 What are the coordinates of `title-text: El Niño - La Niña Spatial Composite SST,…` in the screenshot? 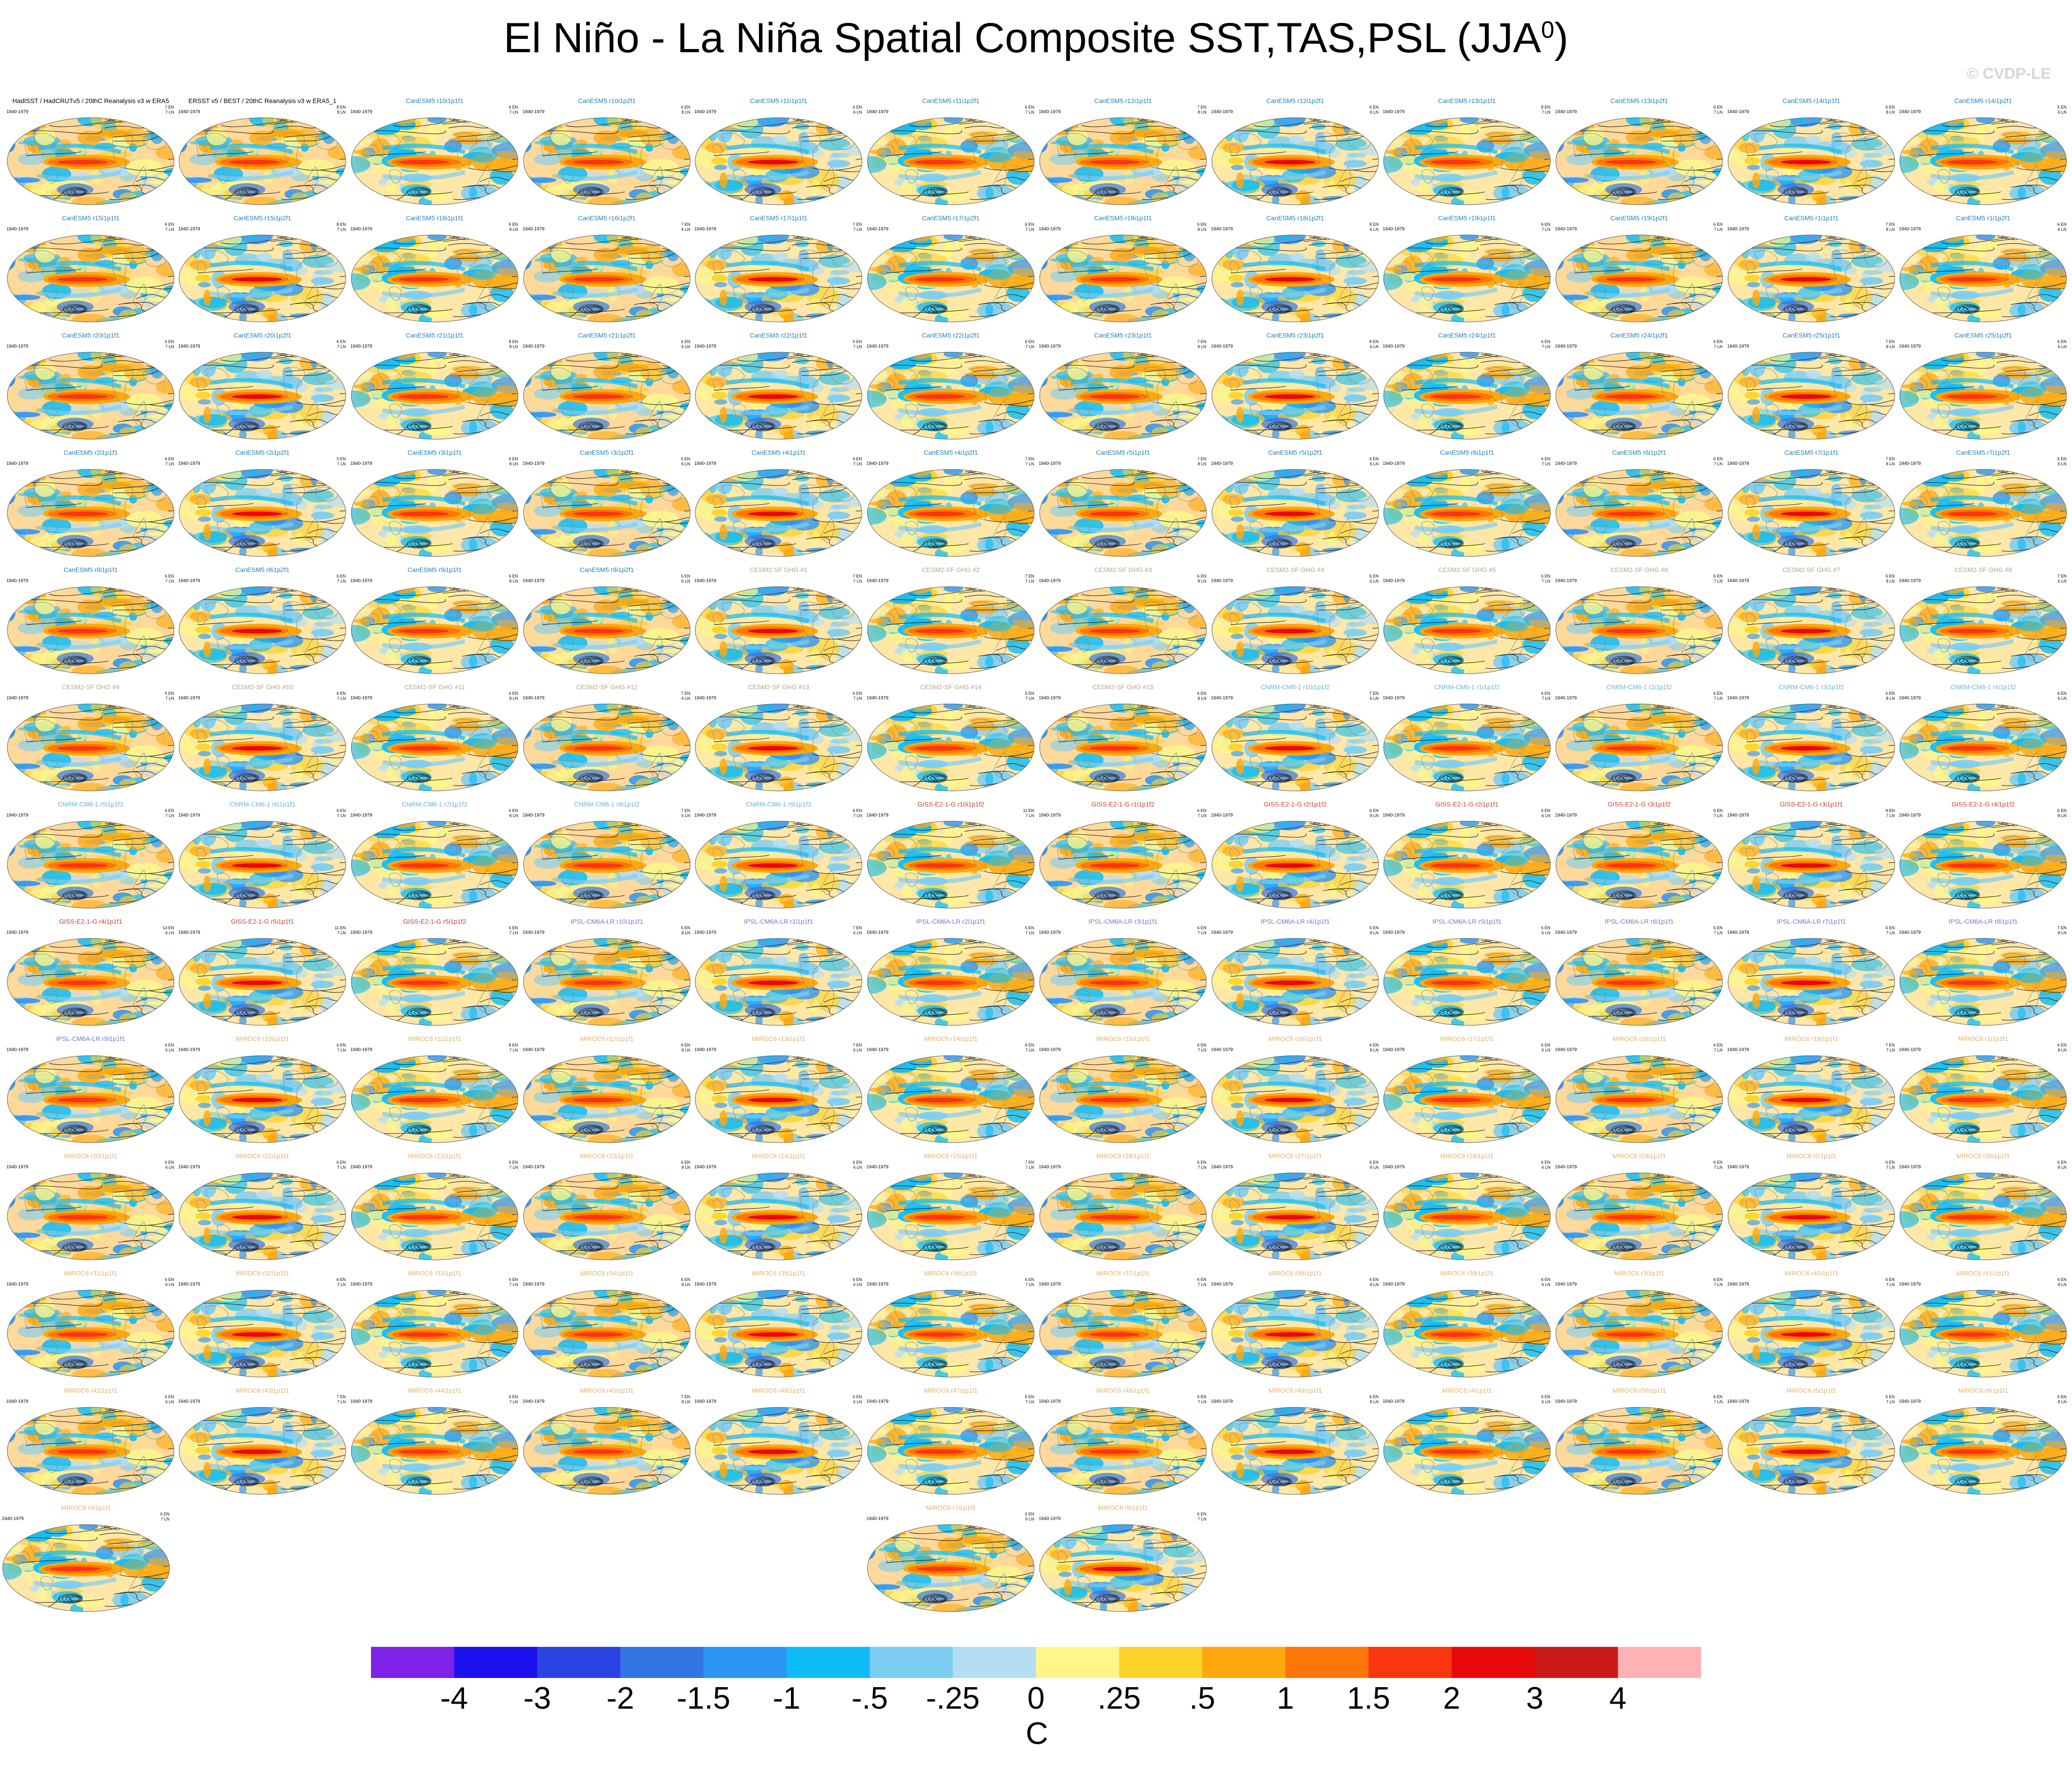 It's located at (1022, 38).